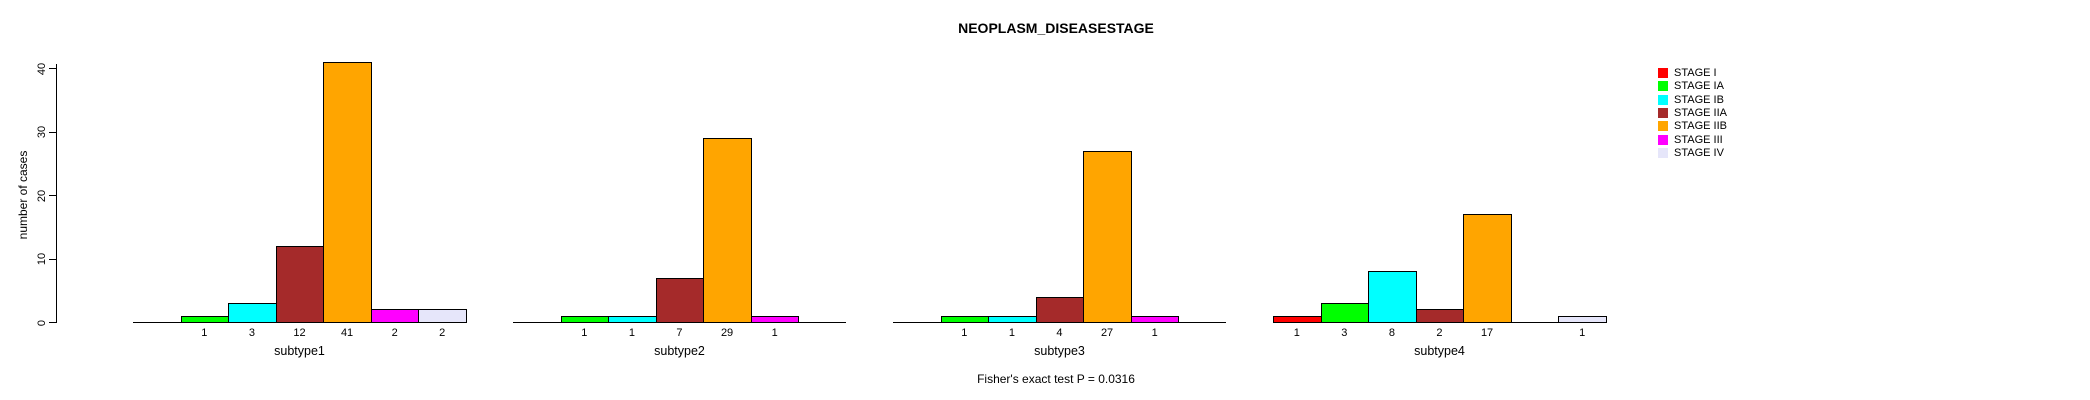 This screenshot has width=2090, height=400. What do you see at coordinates (1663, 112) in the screenshot?
I see `legend-swatch-stage-iia` at bounding box center [1663, 112].